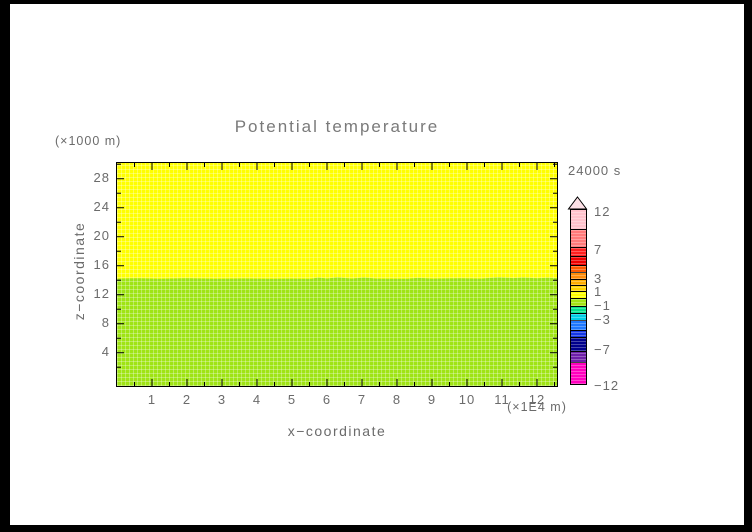 The width and height of the screenshot is (752, 532). Describe the element at coordinates (537, 399) in the screenshot. I see `x-tick-label: 12` at that location.